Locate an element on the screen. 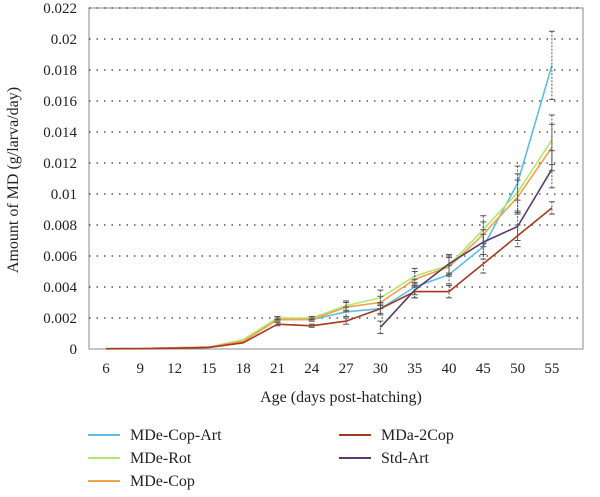 The height and width of the screenshot is (497, 600). y-tick-label: 0 is located at coordinates (74, 350).